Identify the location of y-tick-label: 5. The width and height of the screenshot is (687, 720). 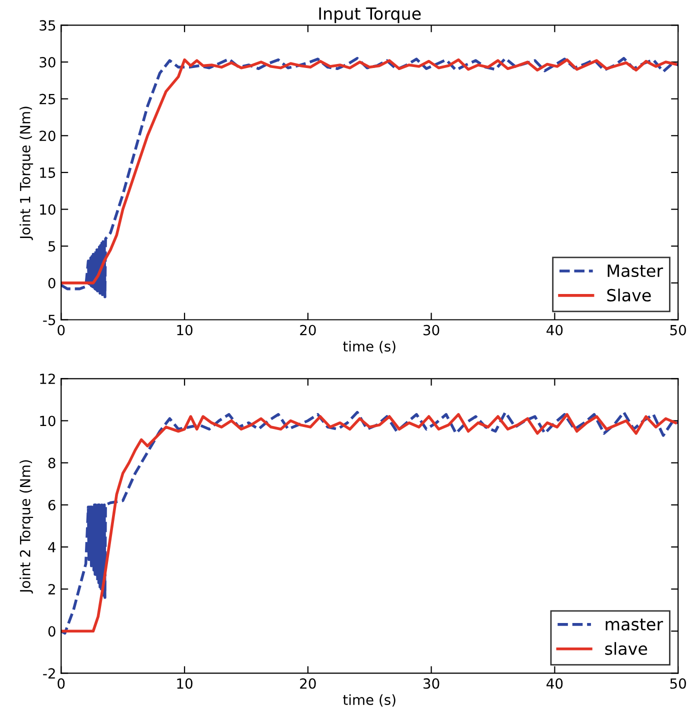
(52, 246).